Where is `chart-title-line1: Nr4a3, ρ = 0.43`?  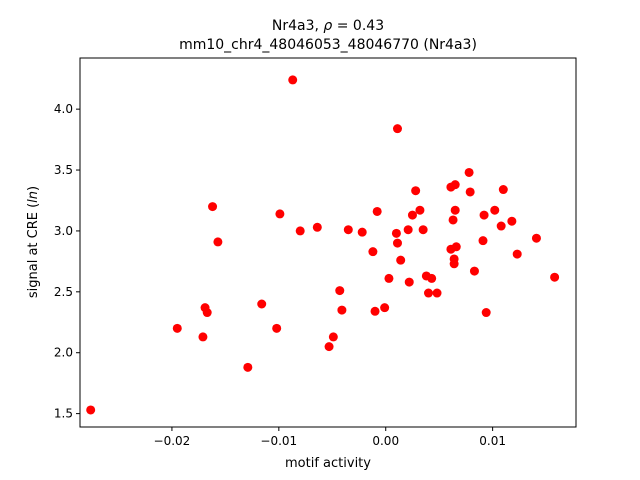
chart-title-line1: Nr4a3, ρ = 0.43 is located at coordinates (328, 26).